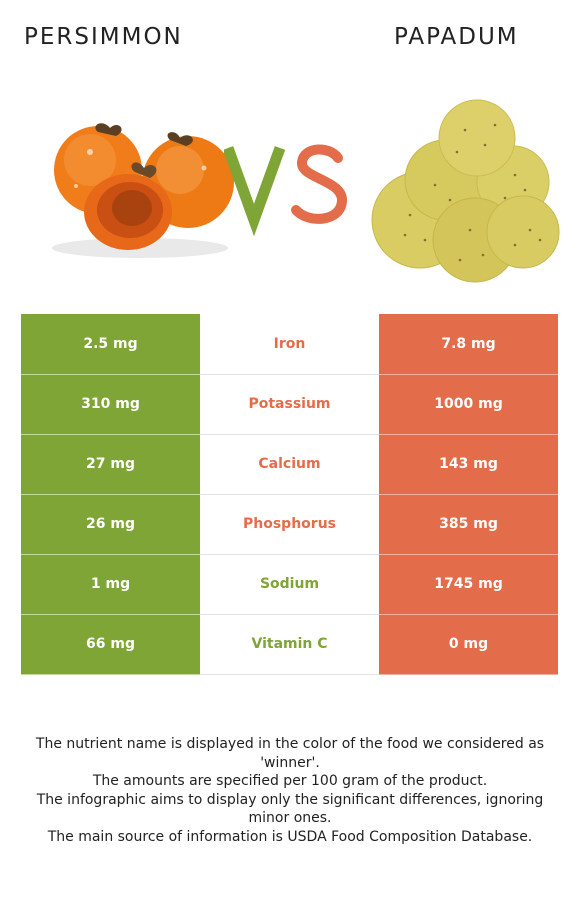 Image resolution: width=580 pixels, height=904 pixels. What do you see at coordinates (468, 584) in the screenshot?
I see `right-value: 1745 mg` at bounding box center [468, 584].